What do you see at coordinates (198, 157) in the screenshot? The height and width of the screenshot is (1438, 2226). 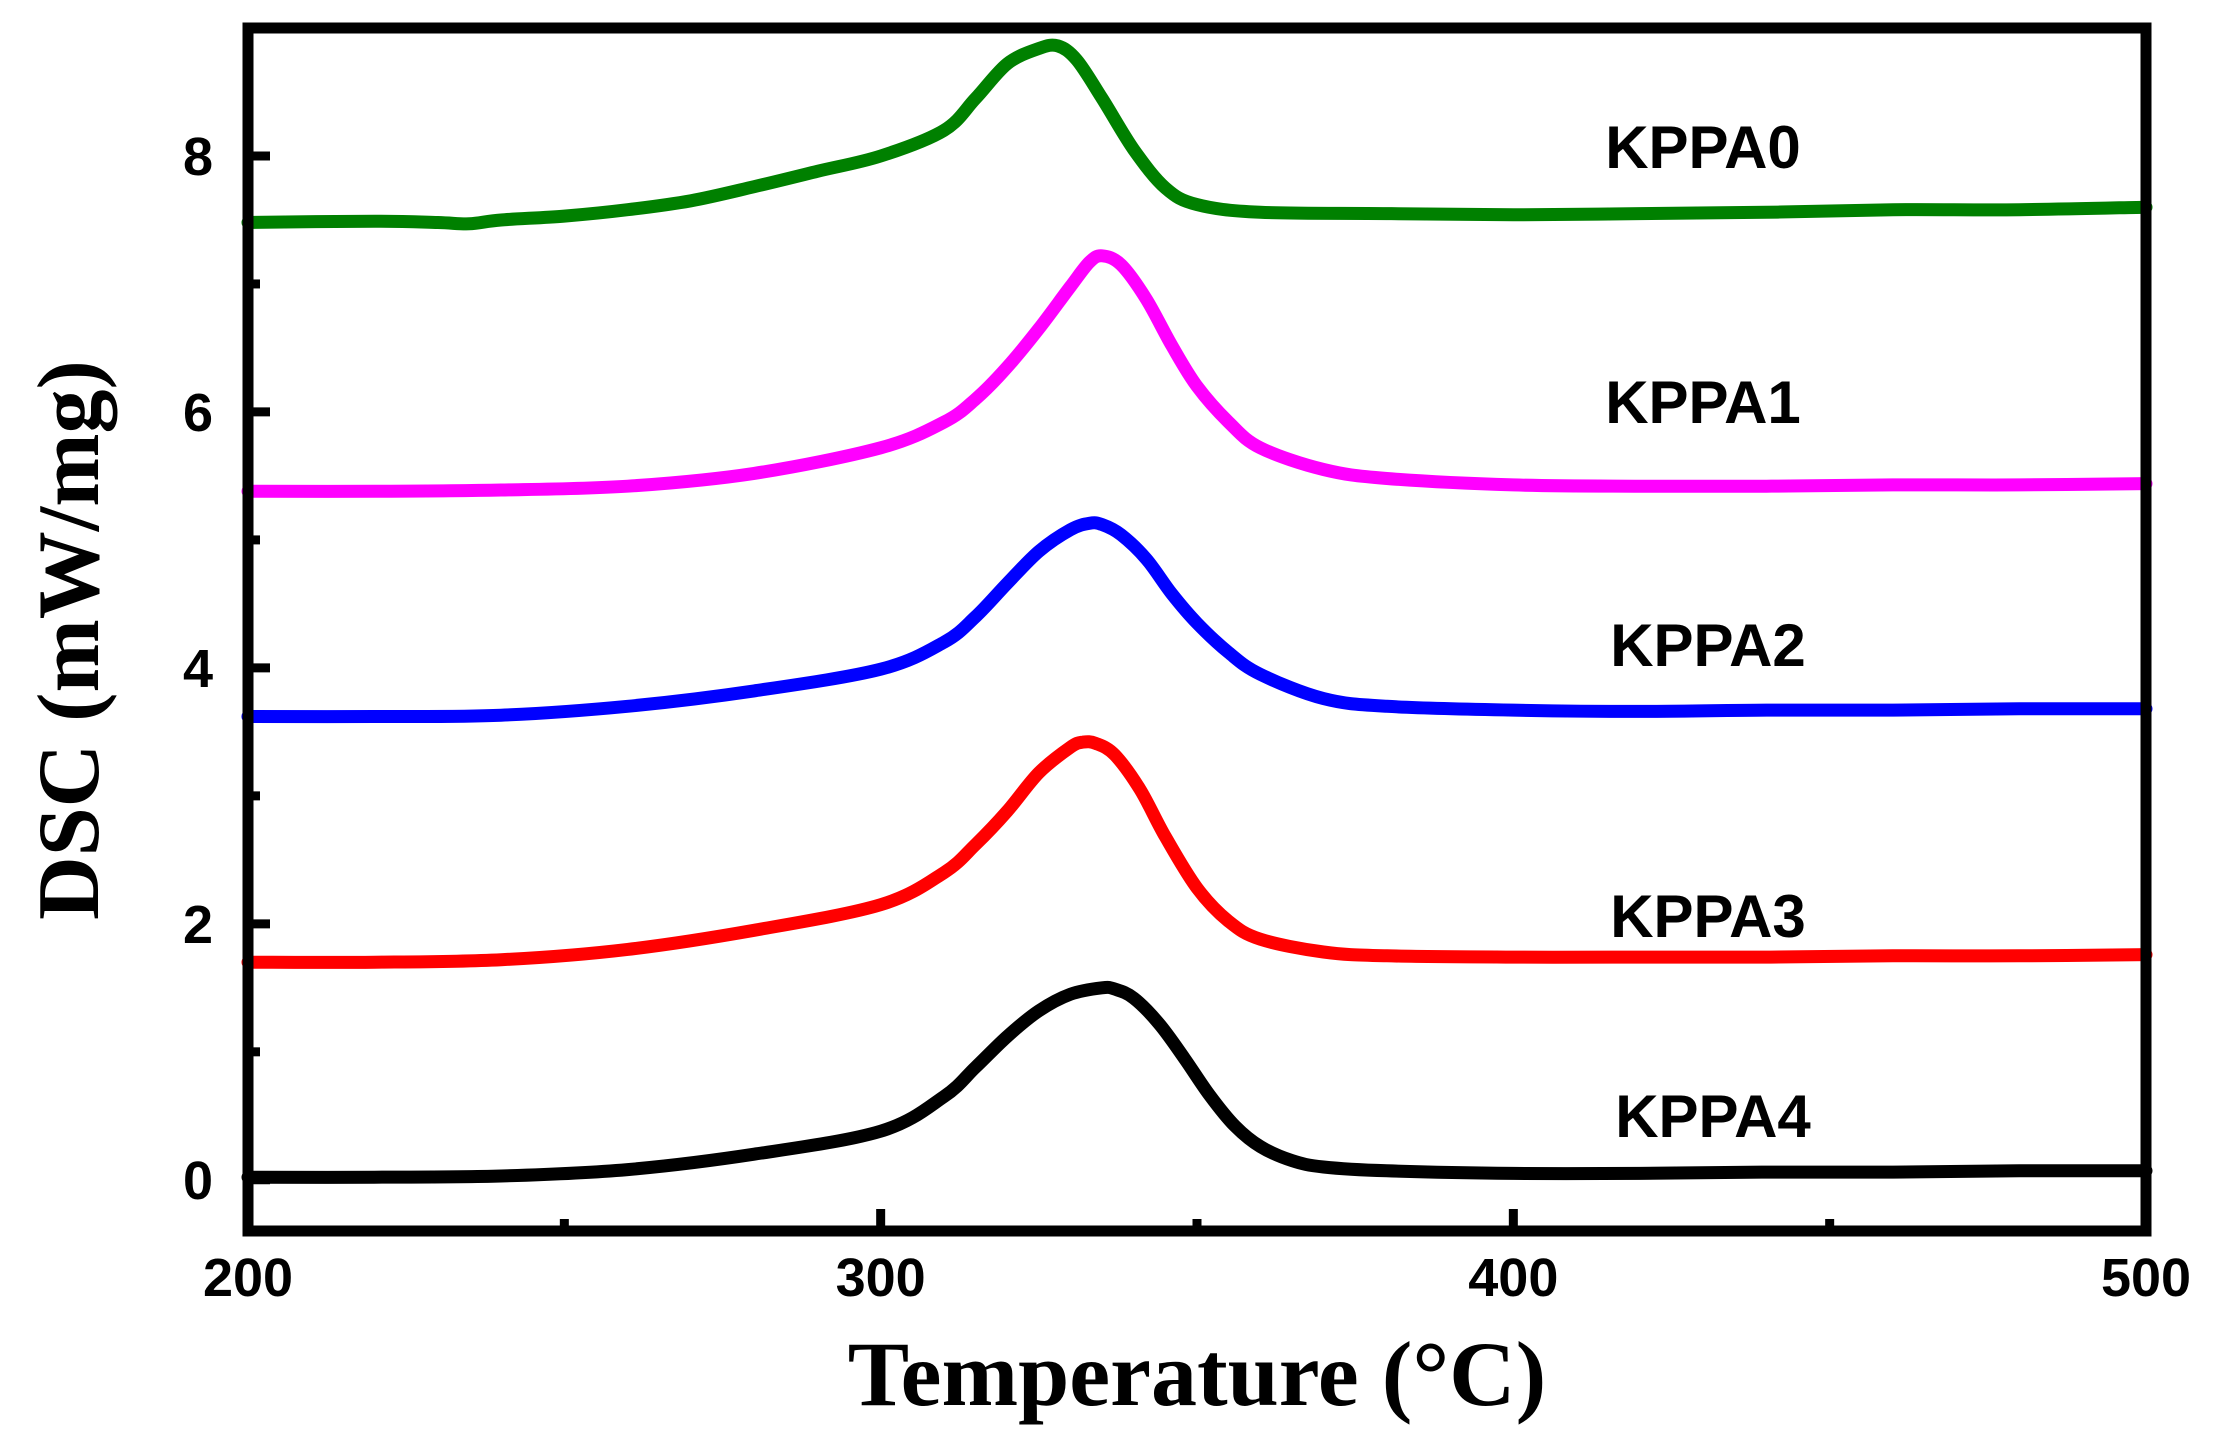 I see `y-tick-label: 8` at bounding box center [198, 157].